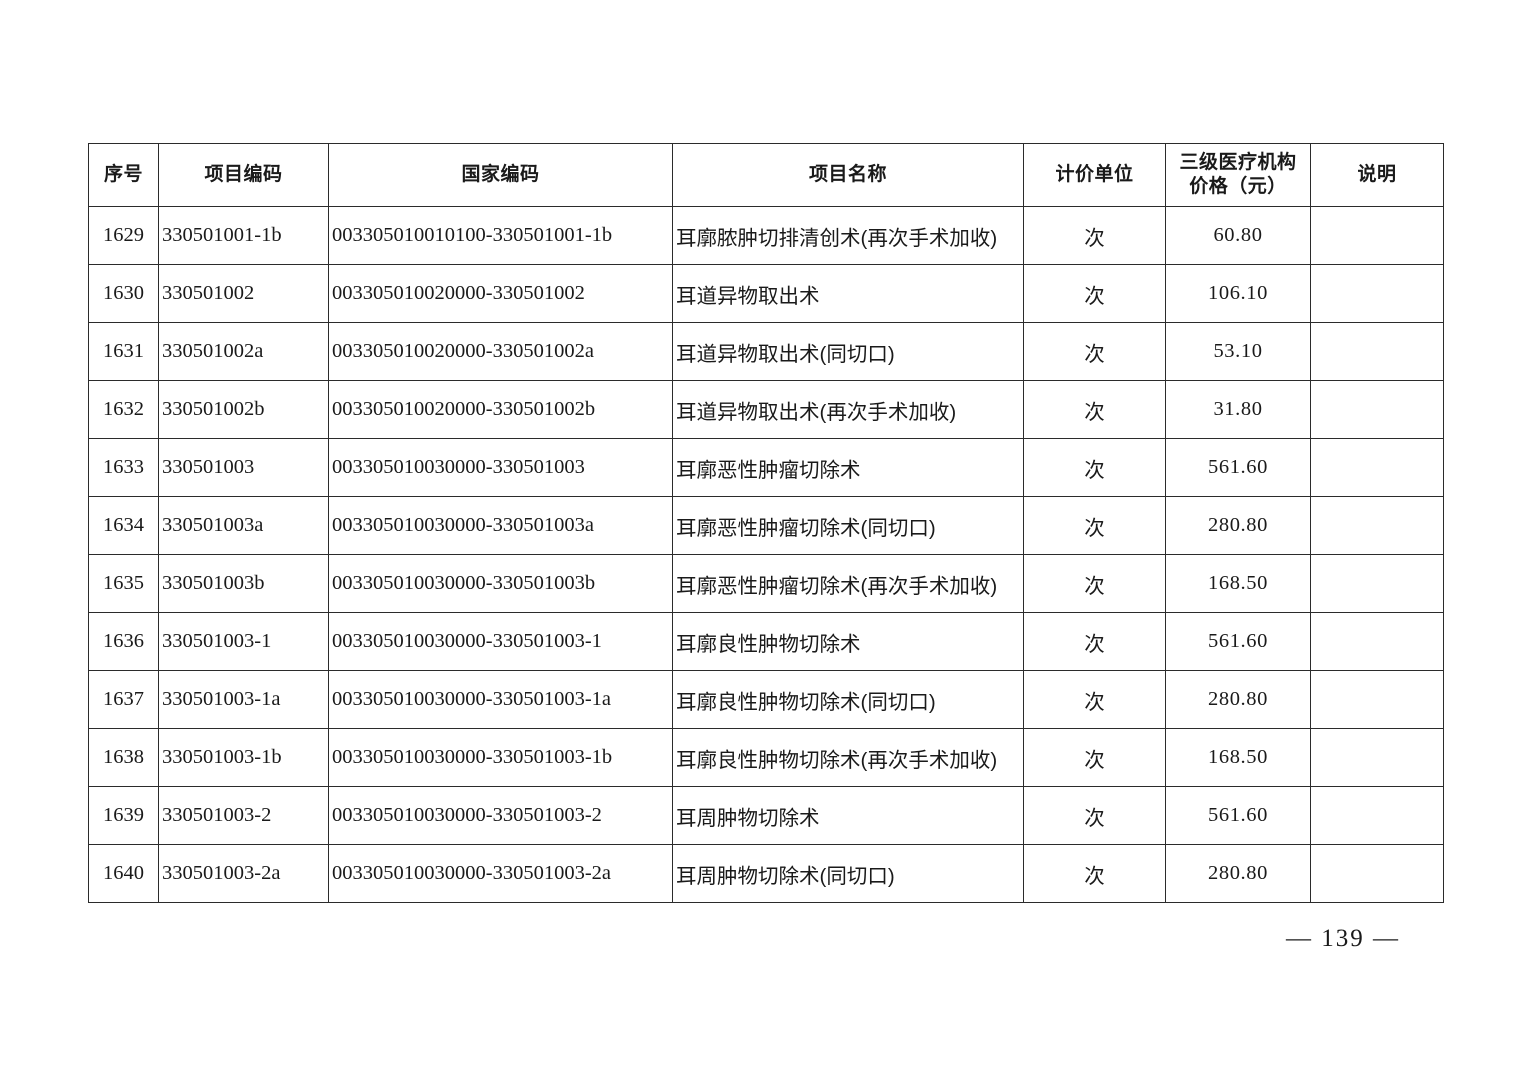  What do you see at coordinates (848, 757) in the screenshot?
I see `cell-project-name: 耳廓良性肿物切除术(再次手术加收)` at bounding box center [848, 757].